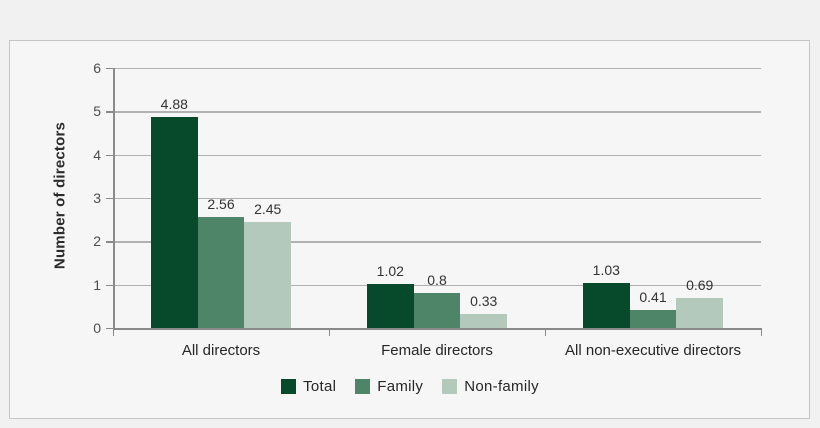 The height and width of the screenshot is (428, 820). I want to click on y-tick-label-2: 2, so click(97, 241).